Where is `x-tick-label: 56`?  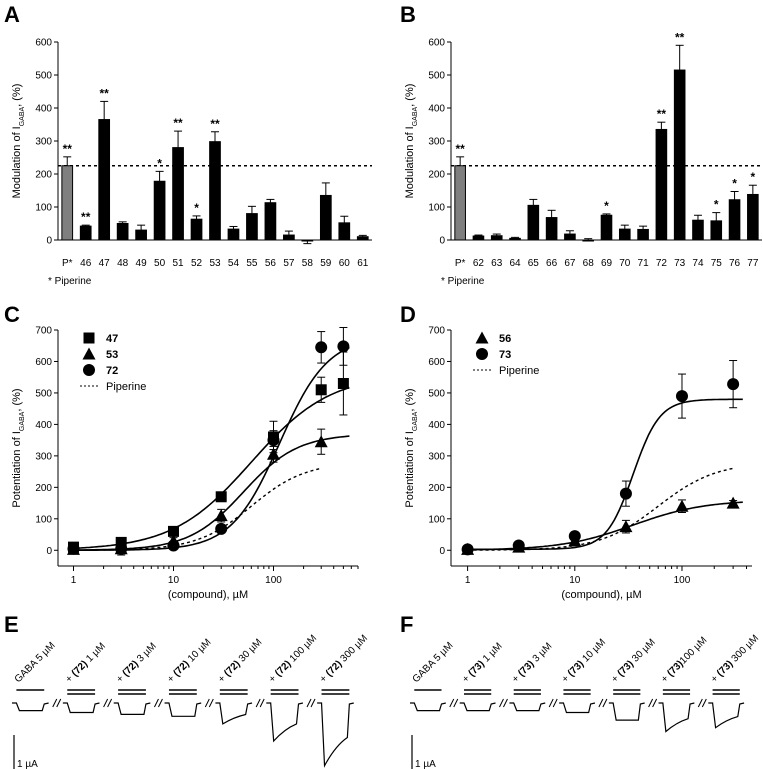
x-tick-label: 56 is located at coordinates (271, 263).